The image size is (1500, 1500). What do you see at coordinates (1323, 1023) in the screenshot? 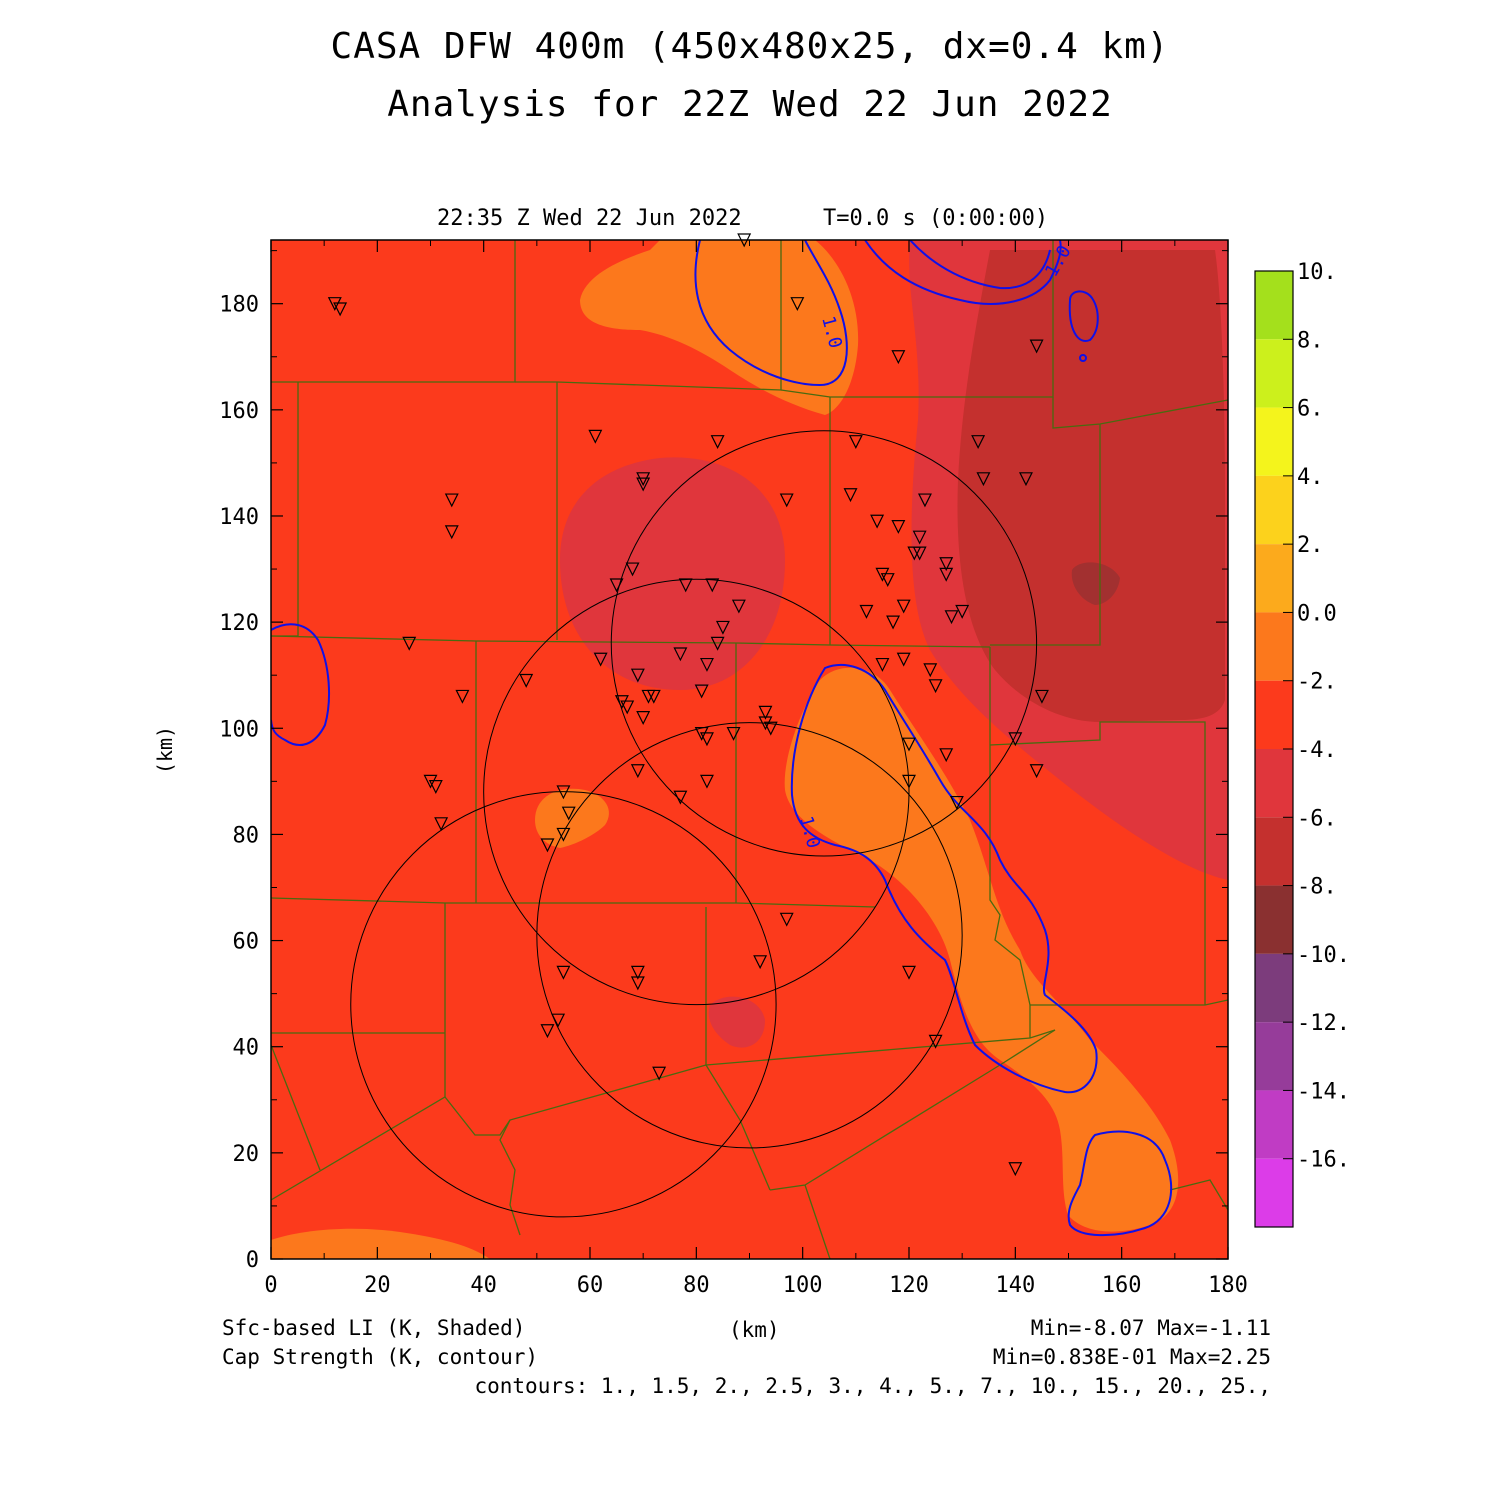
I see `colorbar-label: -12.` at bounding box center [1323, 1023].